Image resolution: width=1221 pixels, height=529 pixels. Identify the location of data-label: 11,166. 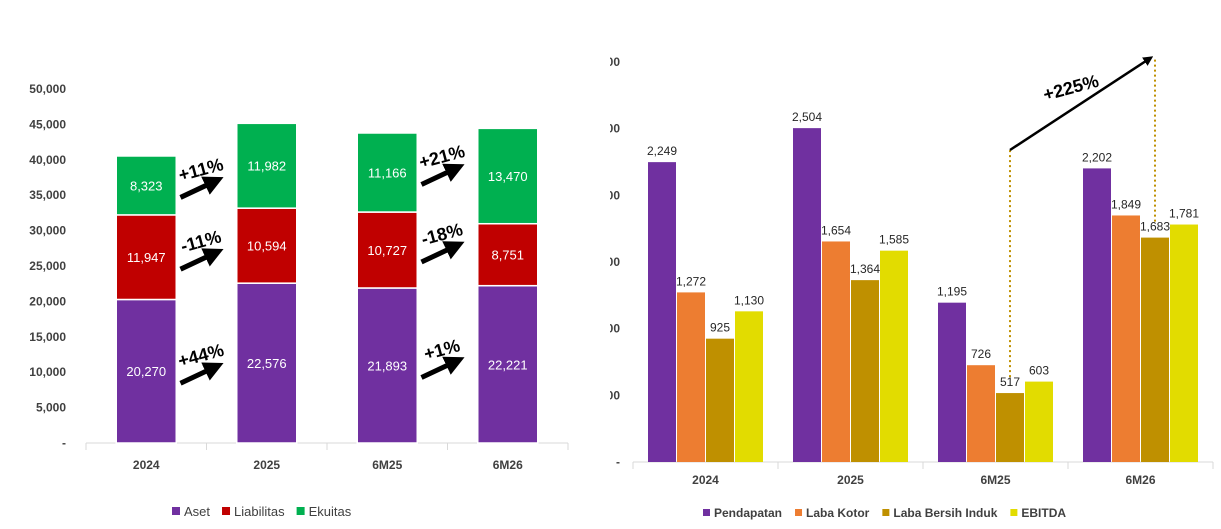
(387, 173).